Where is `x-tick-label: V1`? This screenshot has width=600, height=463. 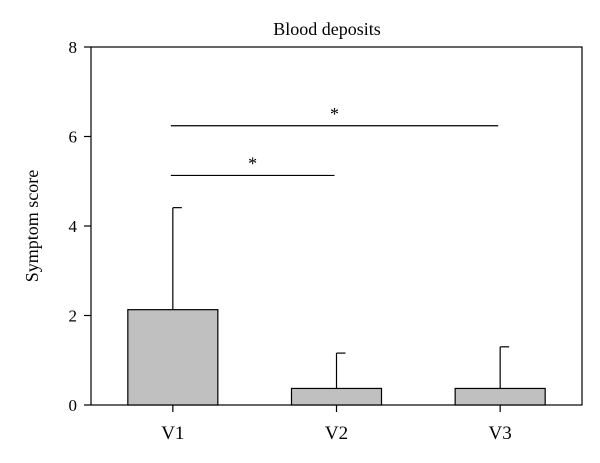 x-tick-label: V1 is located at coordinates (172, 433).